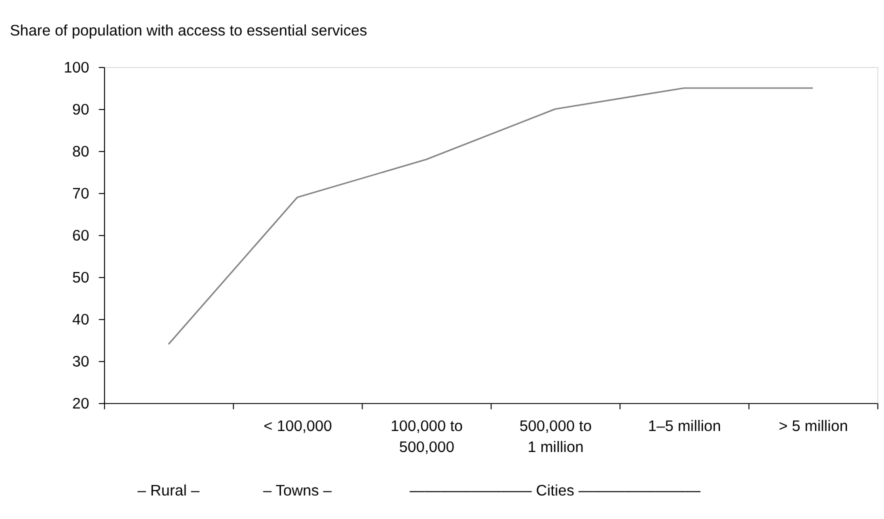  Describe the element at coordinates (297, 491) in the screenshot. I see `text: – Towns –` at that location.